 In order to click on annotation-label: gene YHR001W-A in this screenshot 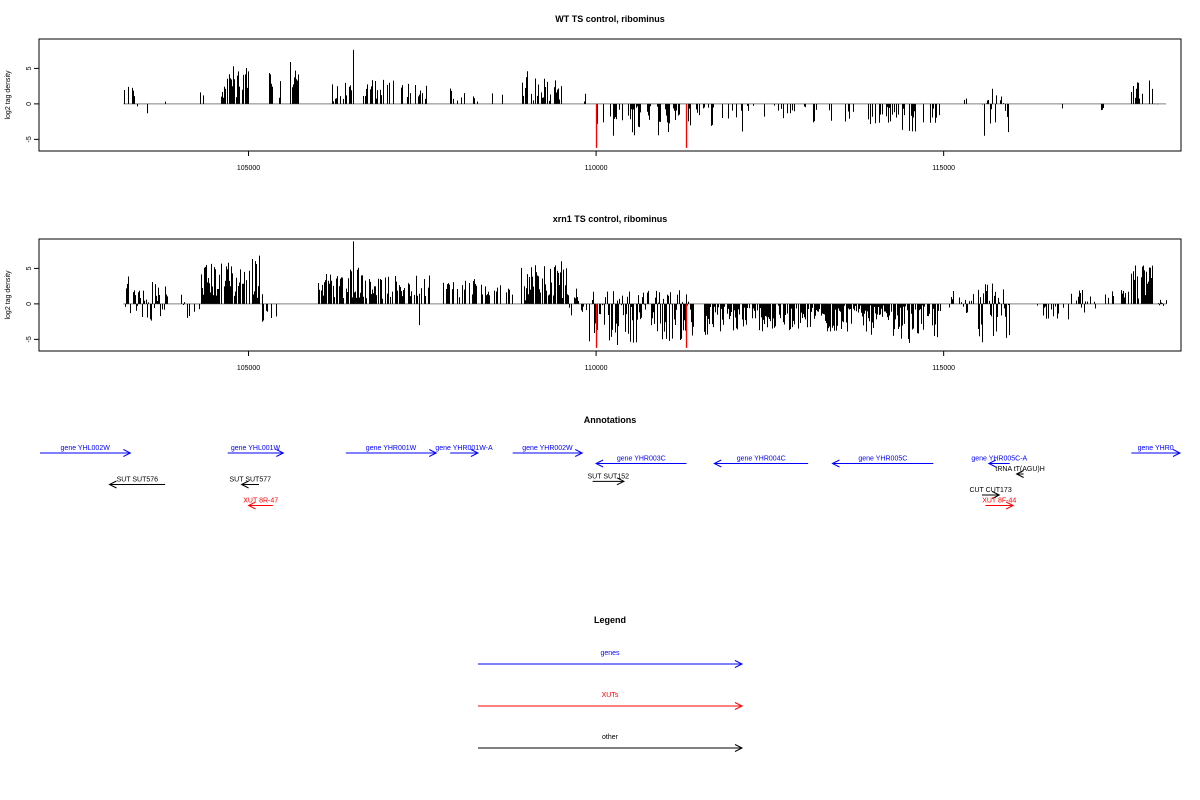, I will do `click(464, 448)`.